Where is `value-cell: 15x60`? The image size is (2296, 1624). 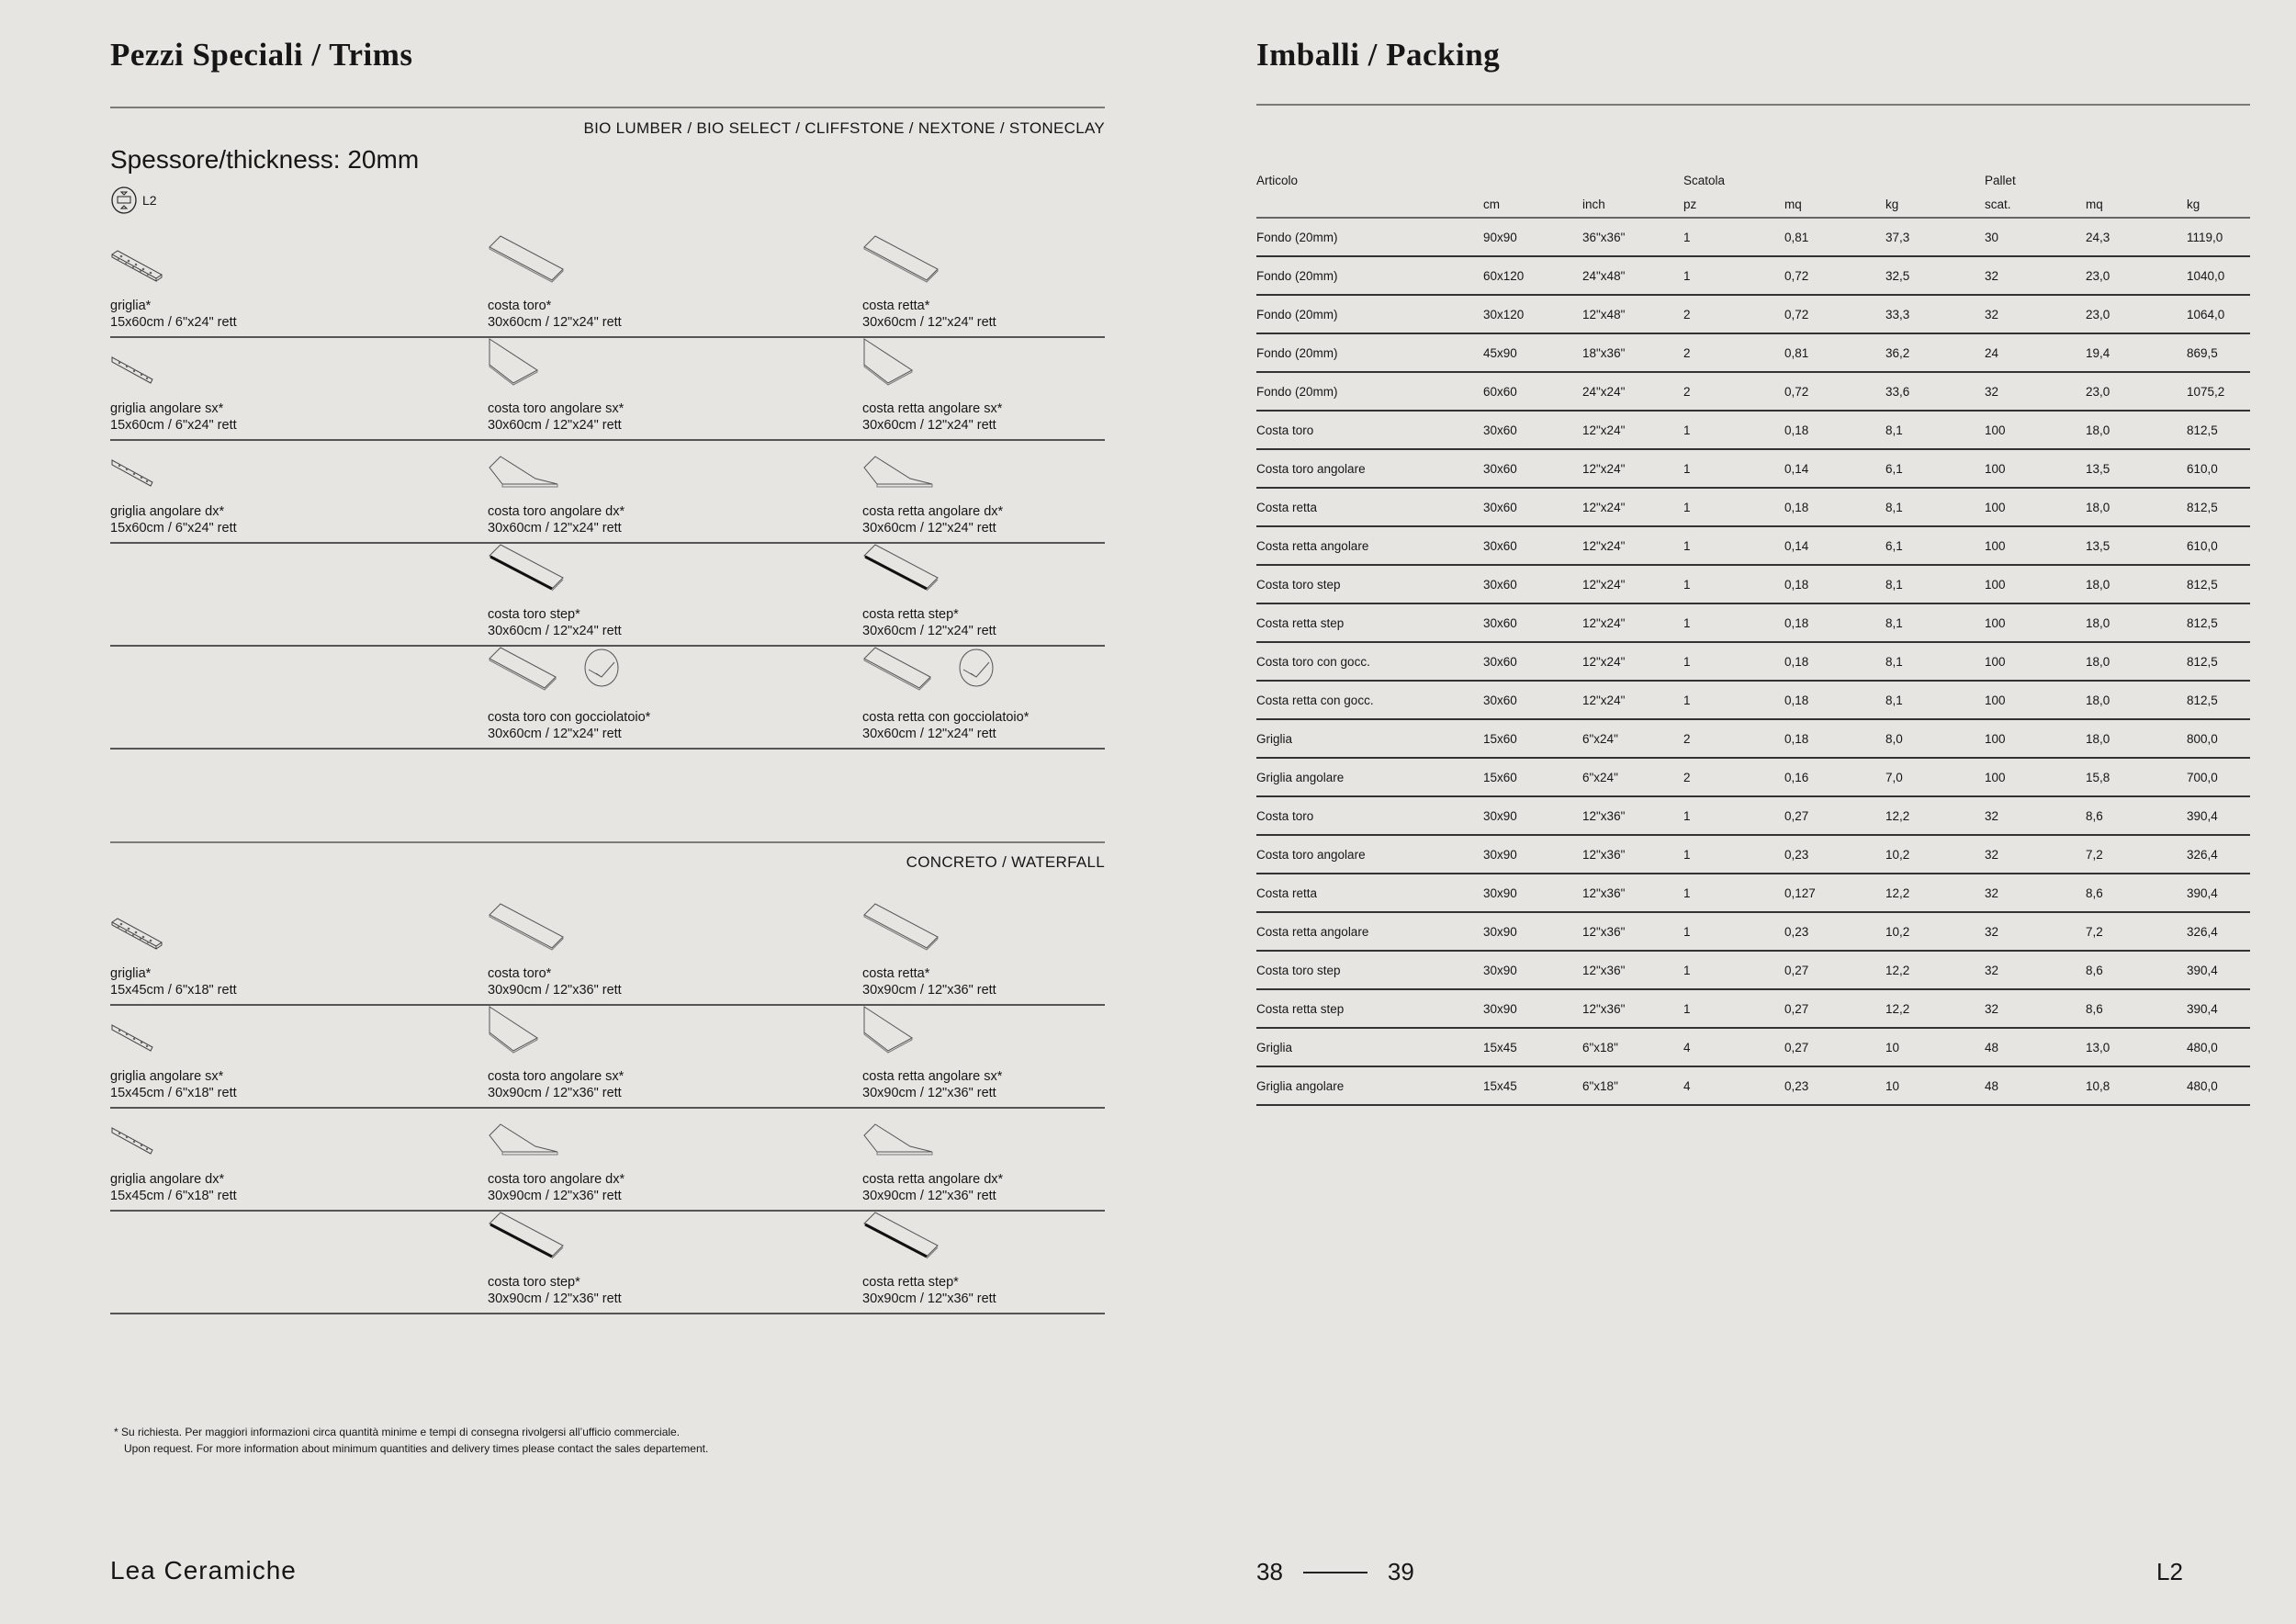
value-cell: 15x60 is located at coordinates (1532, 739).